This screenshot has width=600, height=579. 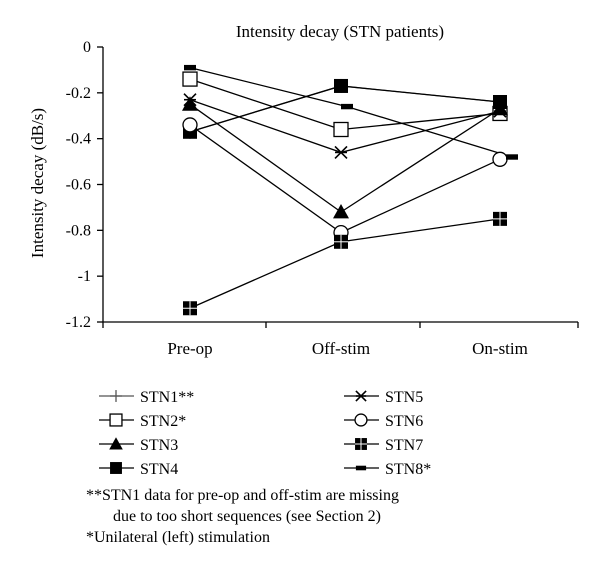 I want to click on y-tick-label: -0.6, so click(x=78, y=185).